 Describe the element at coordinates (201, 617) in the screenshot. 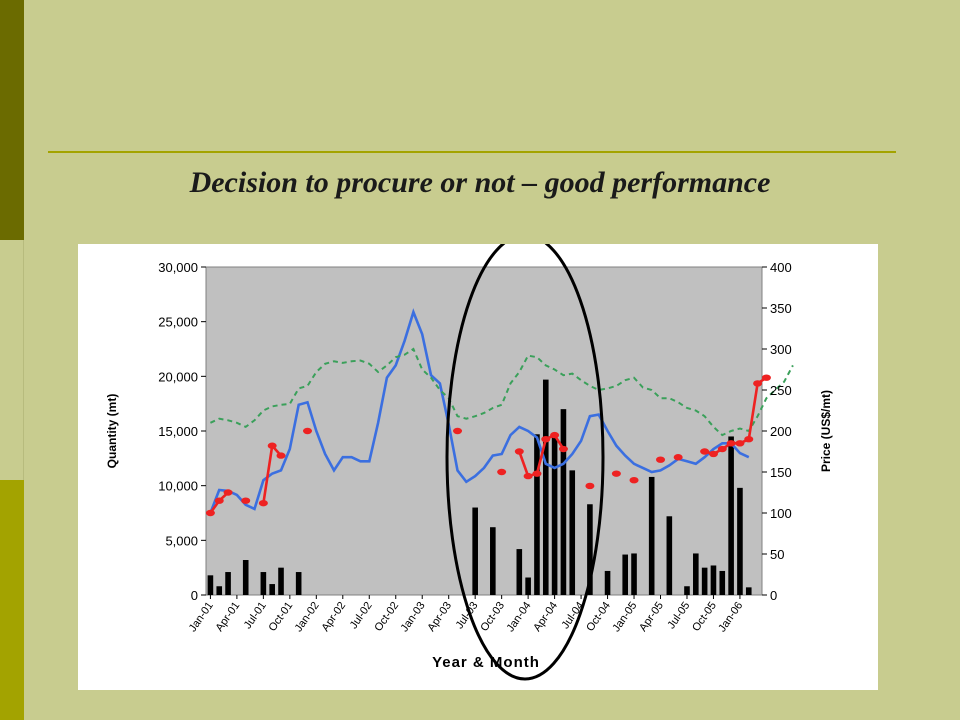

I see `x-tick-label: Jan-01` at that location.